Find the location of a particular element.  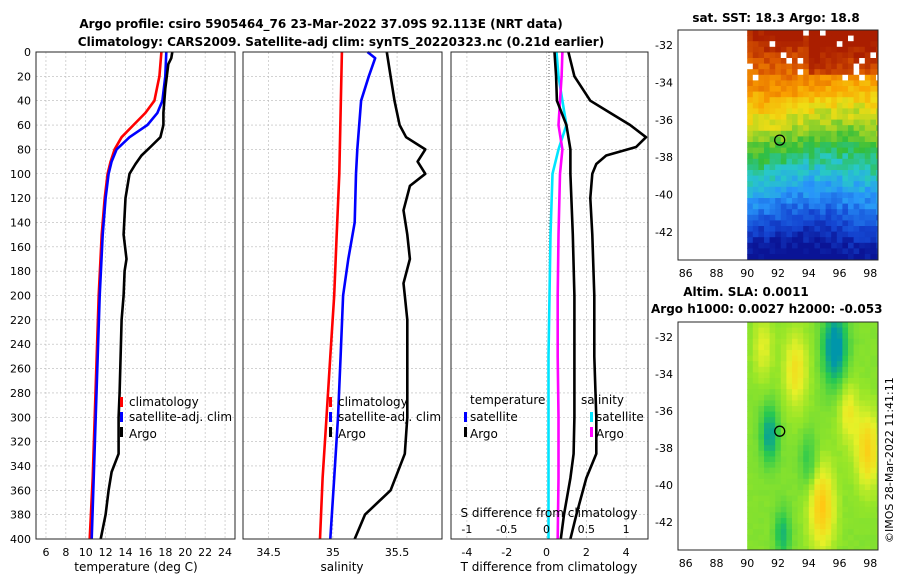

series-line-s-argo is located at coordinates (564, 295).